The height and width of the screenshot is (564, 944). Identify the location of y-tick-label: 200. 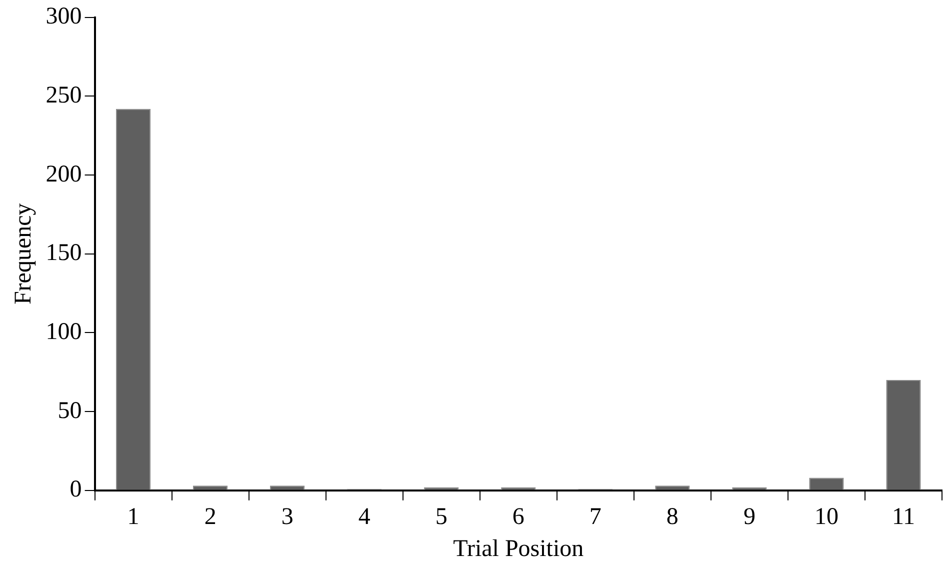
(64, 174).